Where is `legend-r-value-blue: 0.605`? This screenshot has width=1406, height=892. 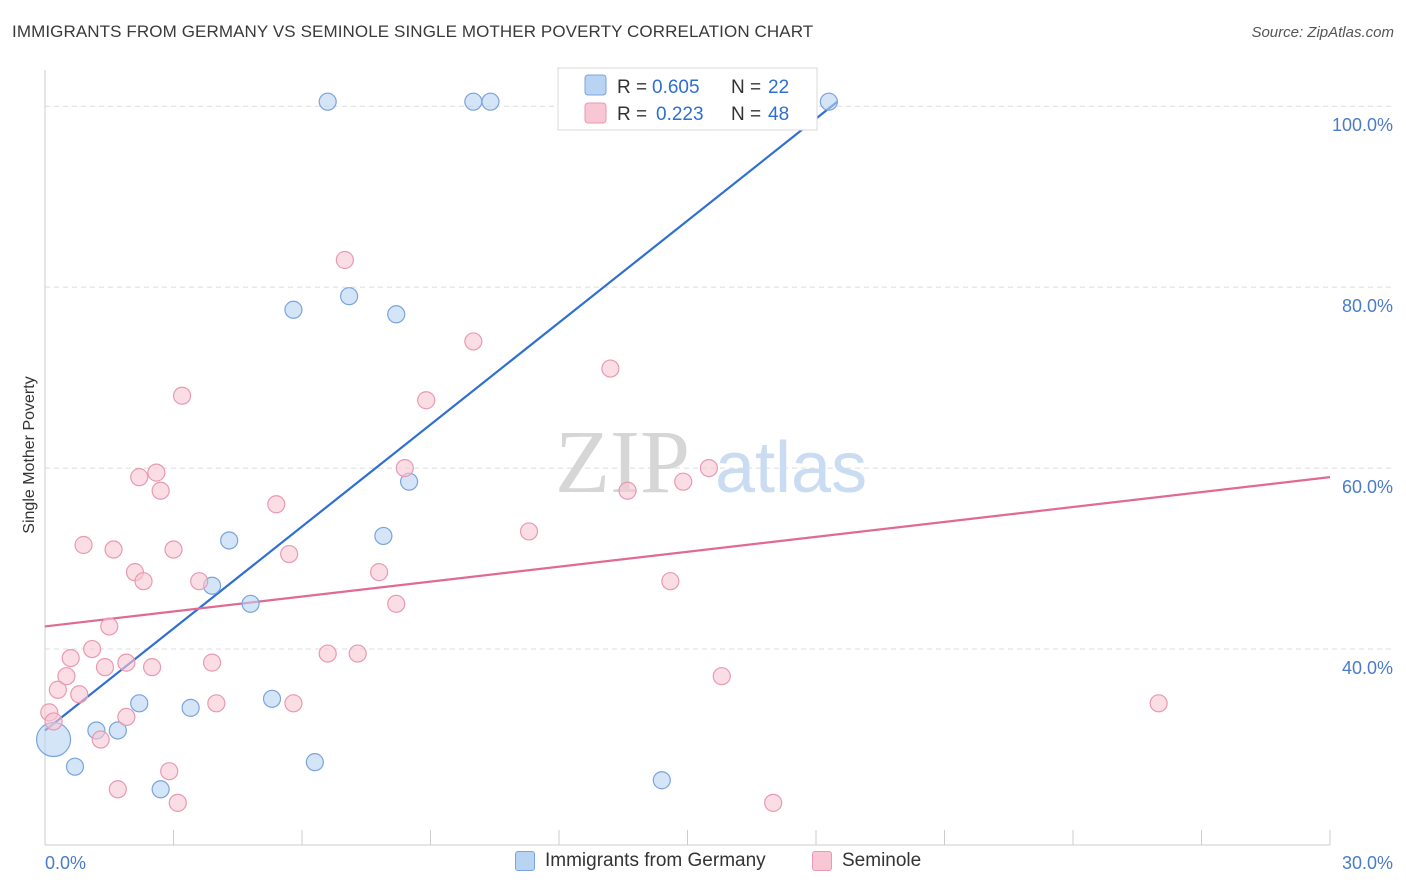 legend-r-value-blue: 0.605 is located at coordinates (676, 87).